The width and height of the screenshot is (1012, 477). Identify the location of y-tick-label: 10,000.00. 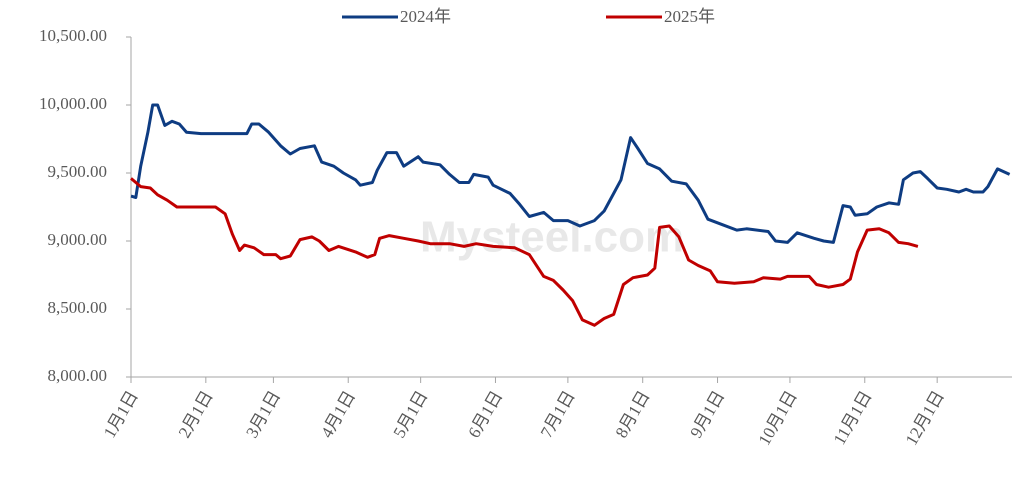
(73, 103).